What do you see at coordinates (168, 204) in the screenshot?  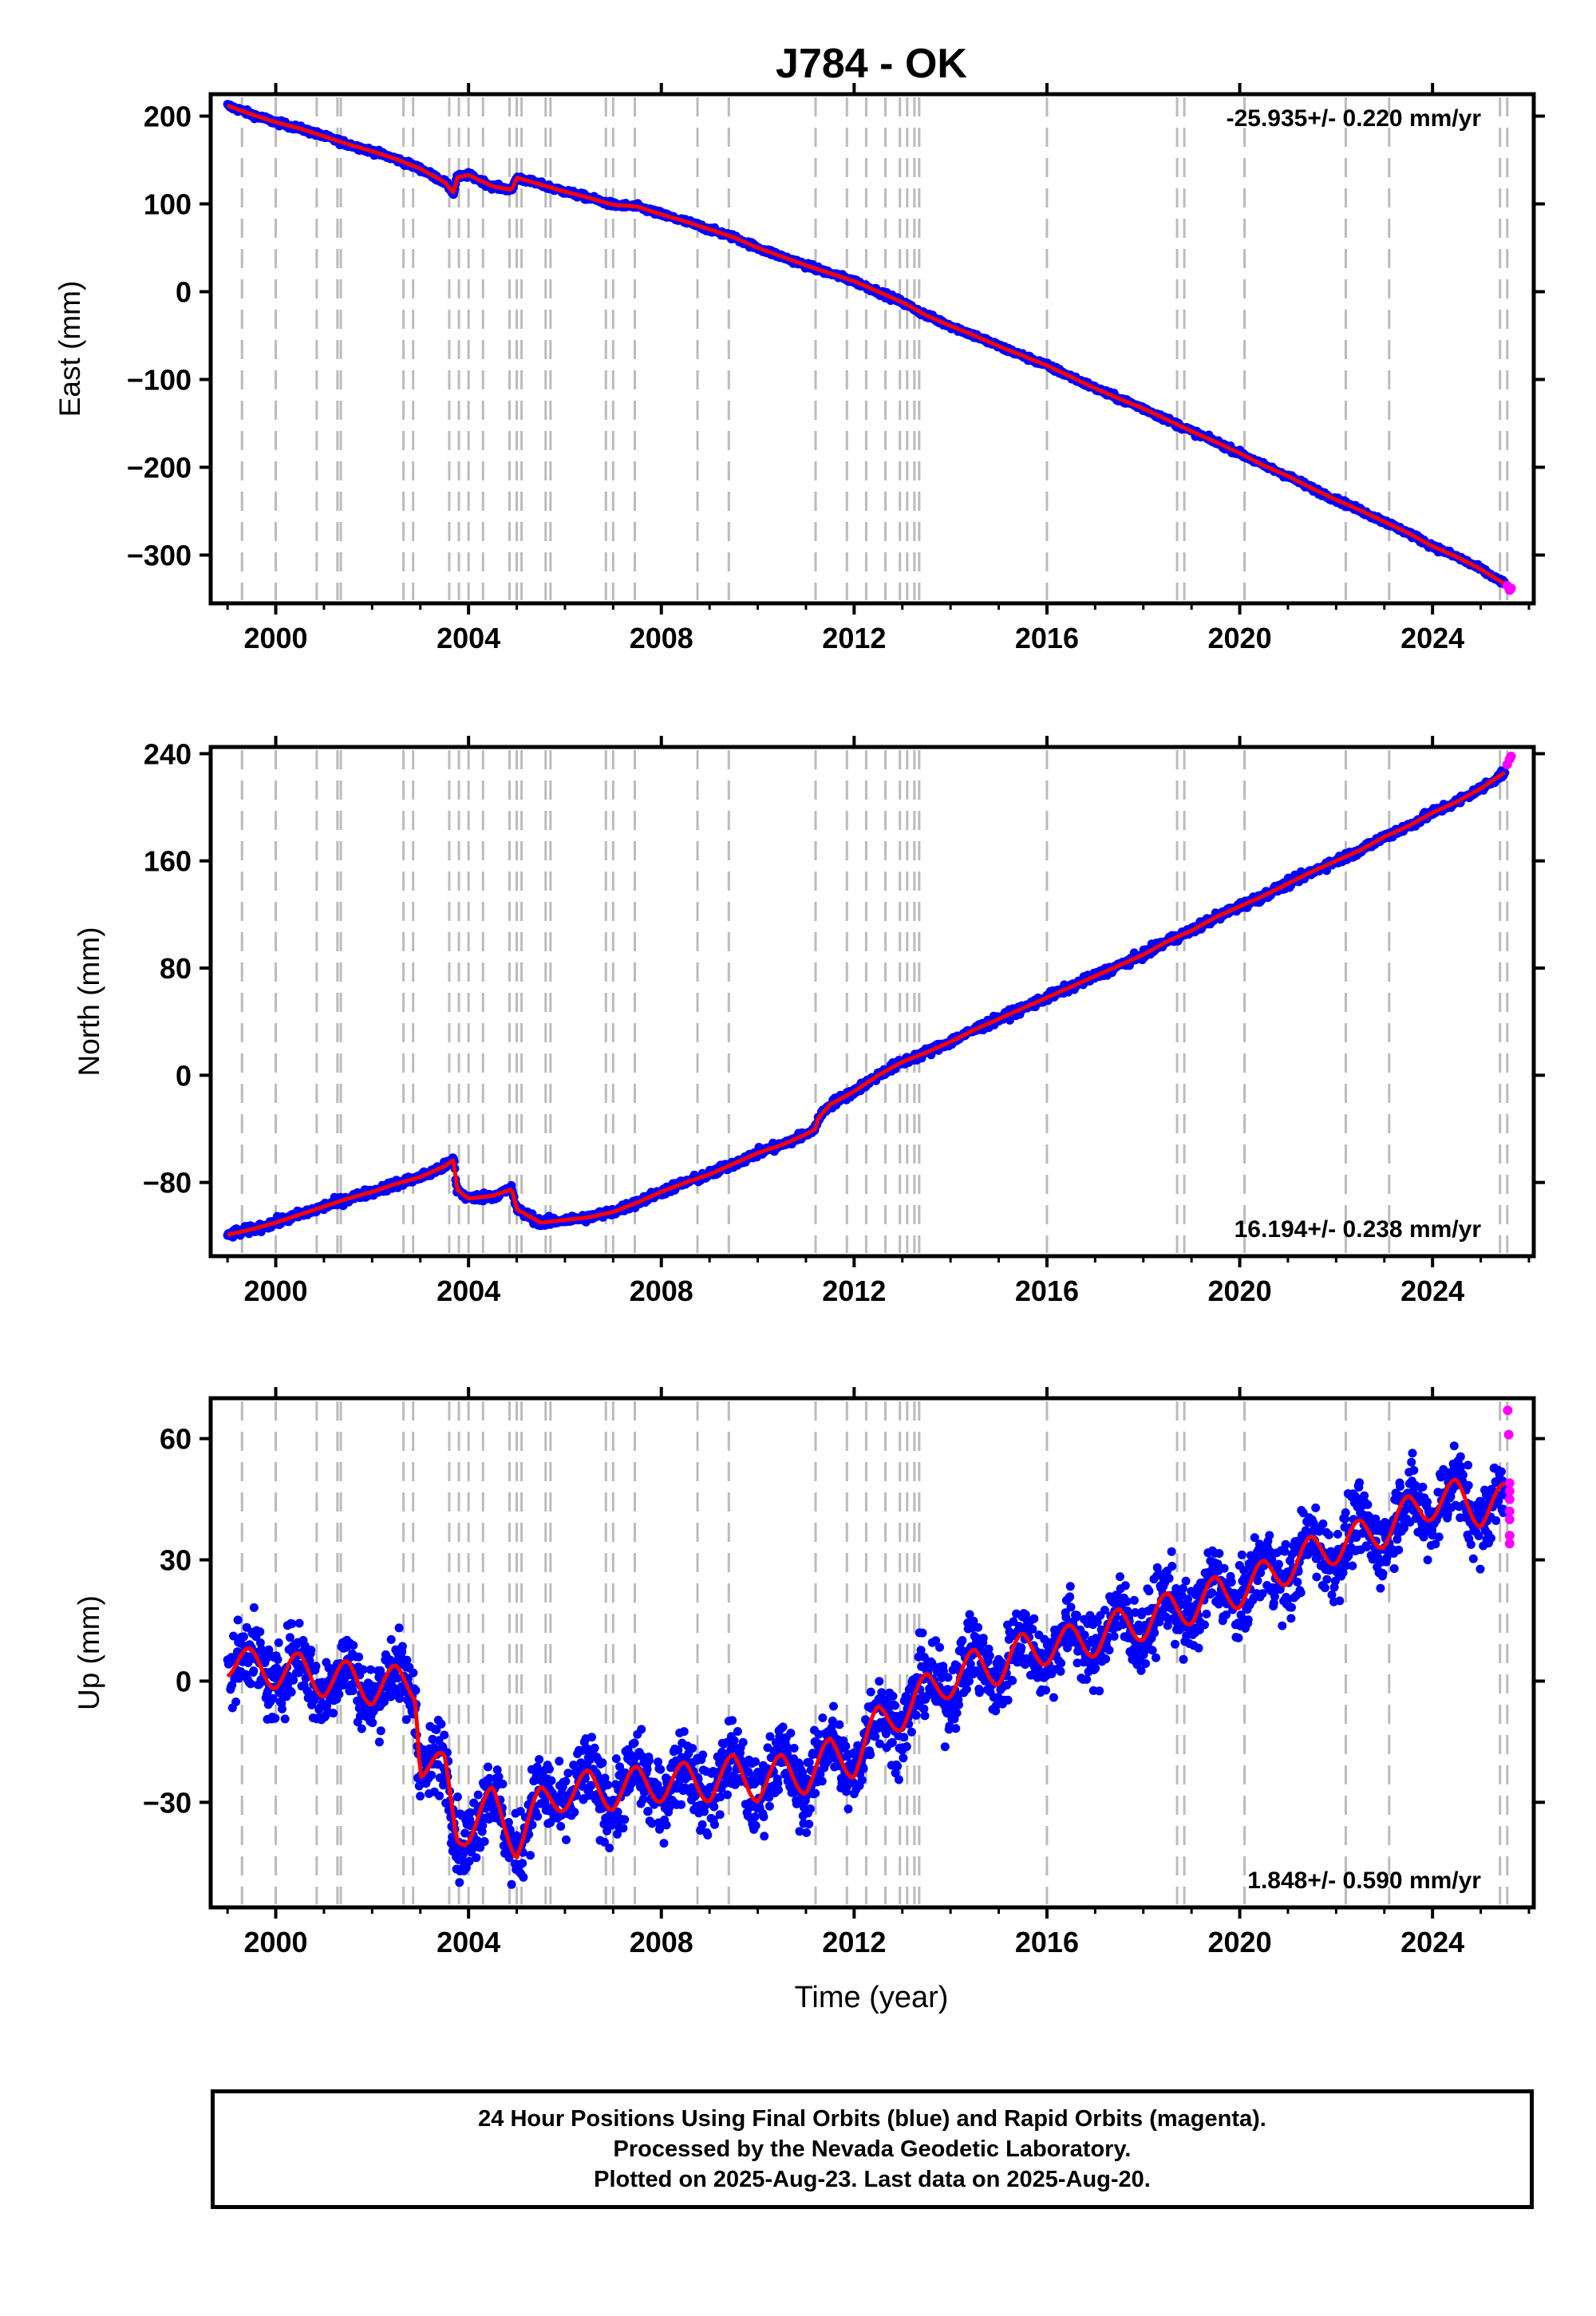 I see `y-tick-label: 100` at bounding box center [168, 204].